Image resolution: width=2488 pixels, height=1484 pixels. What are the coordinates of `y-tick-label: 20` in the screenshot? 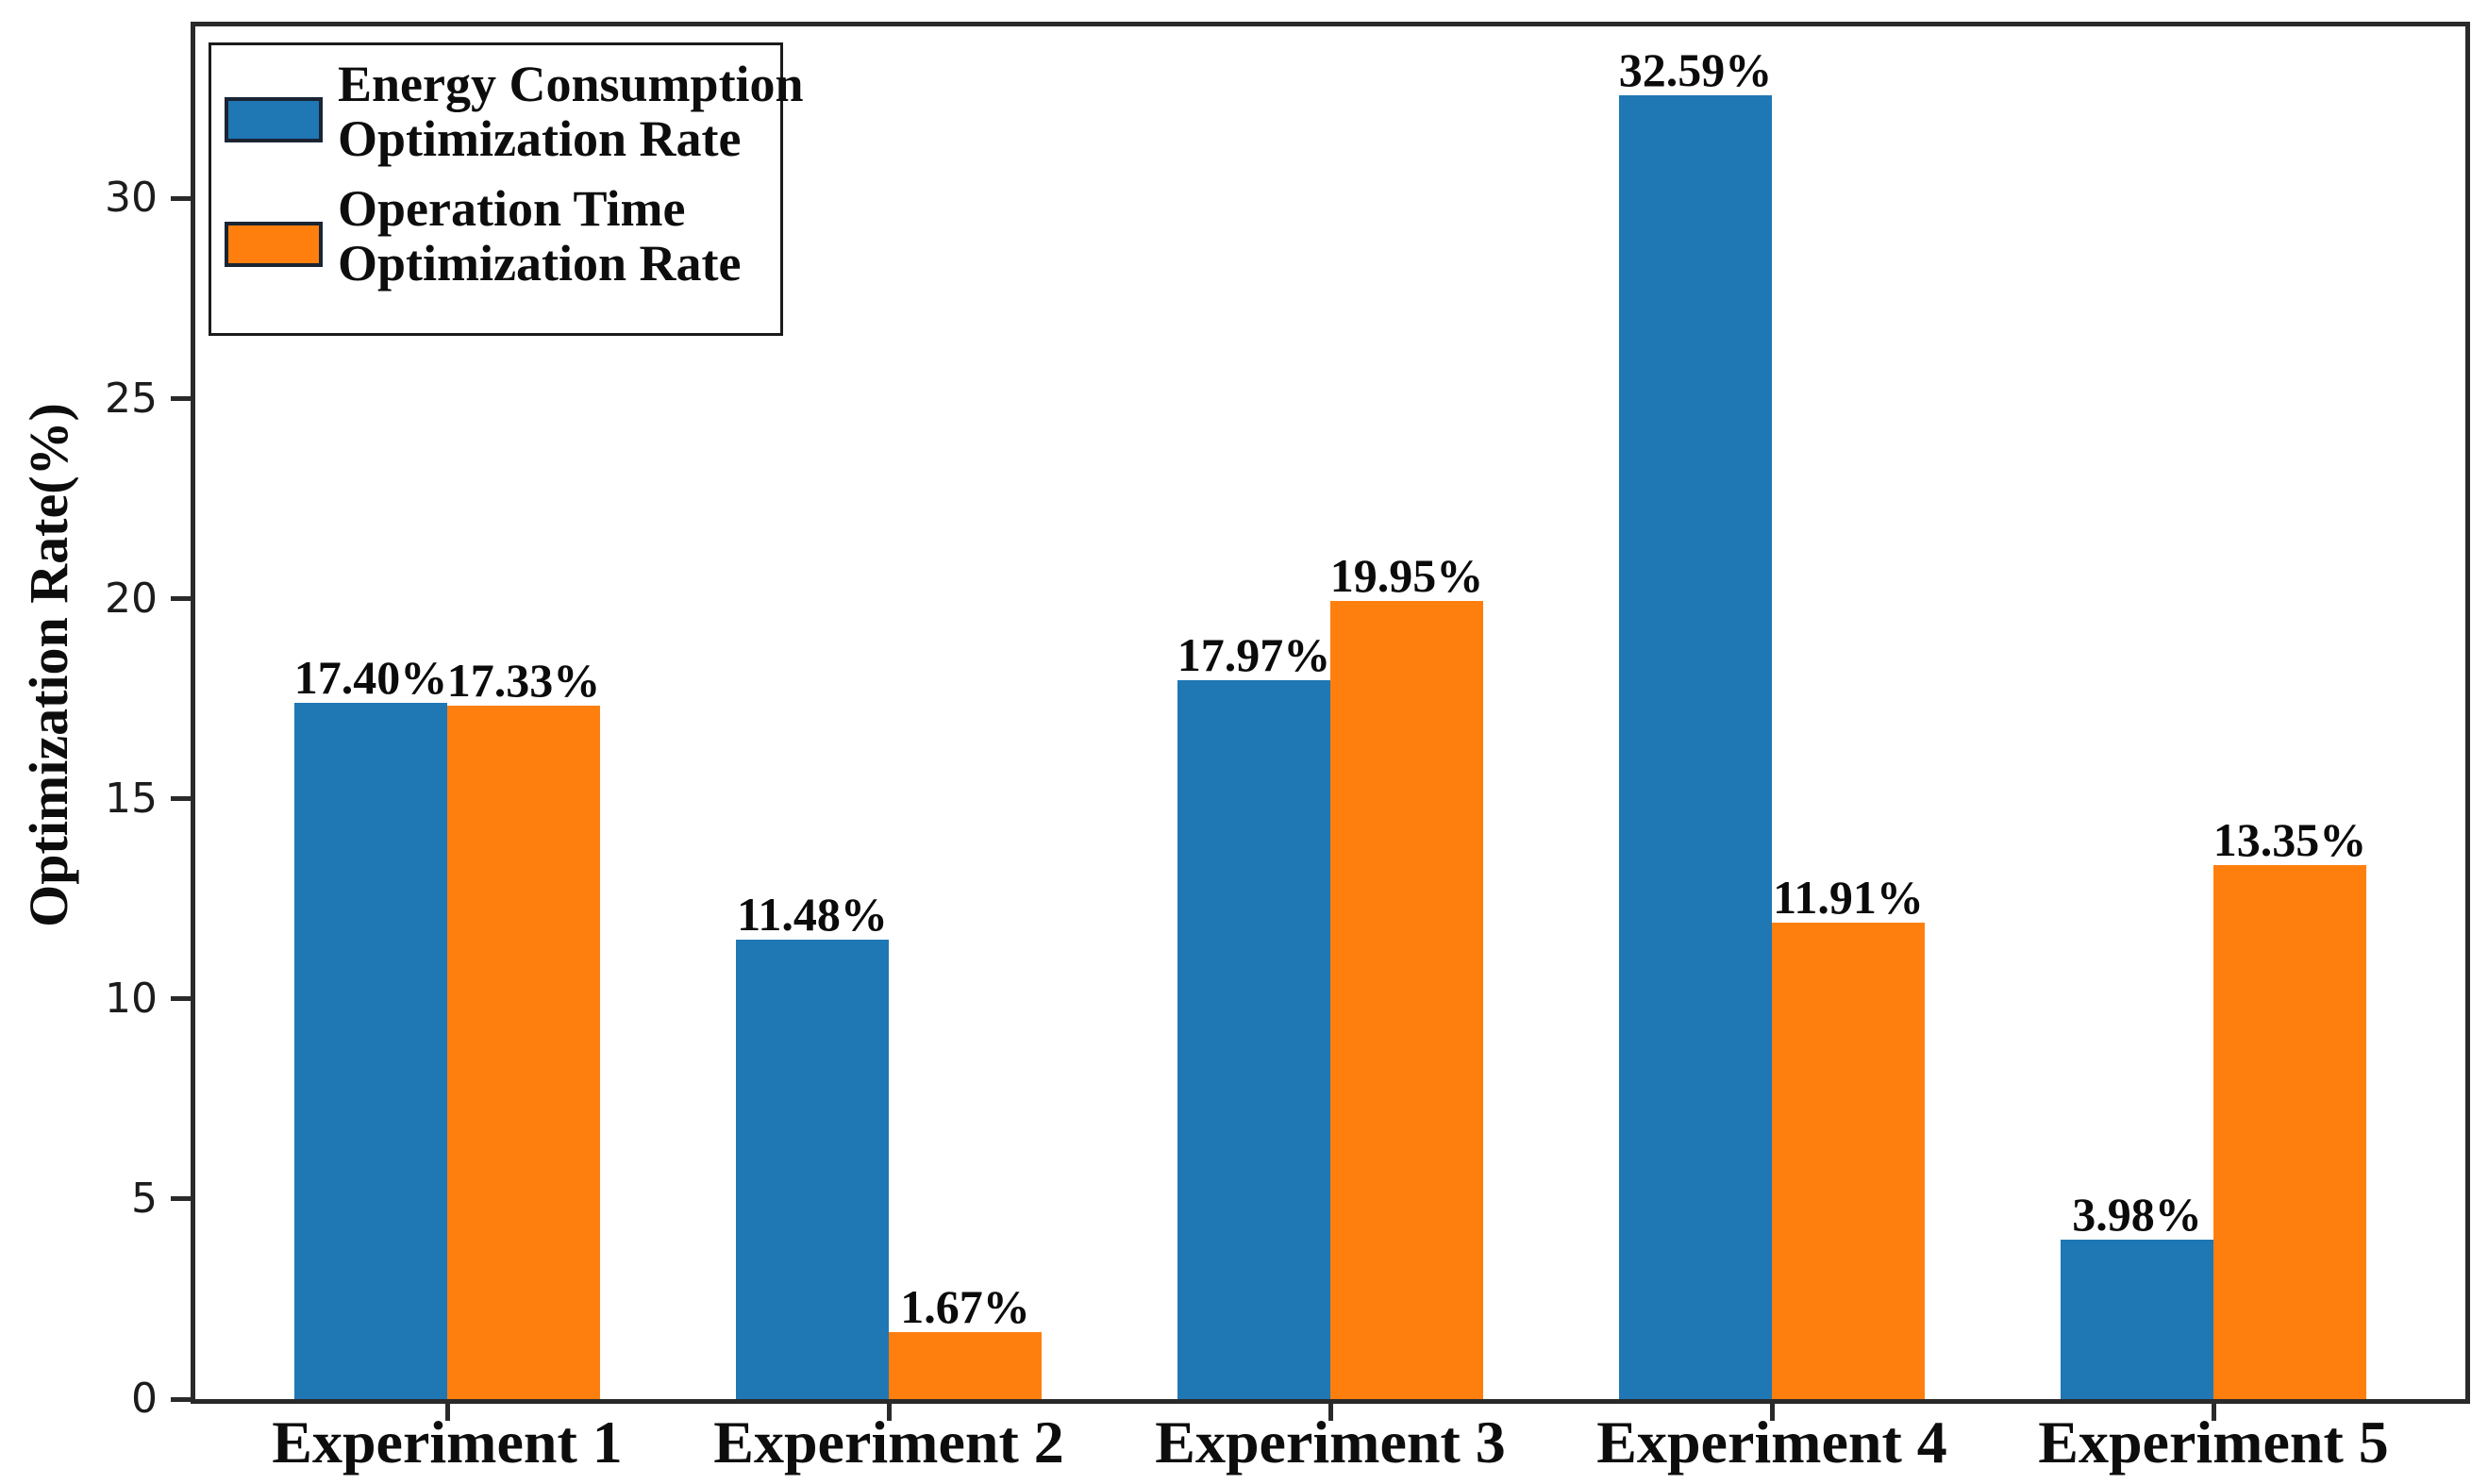 It's located at (131, 598).